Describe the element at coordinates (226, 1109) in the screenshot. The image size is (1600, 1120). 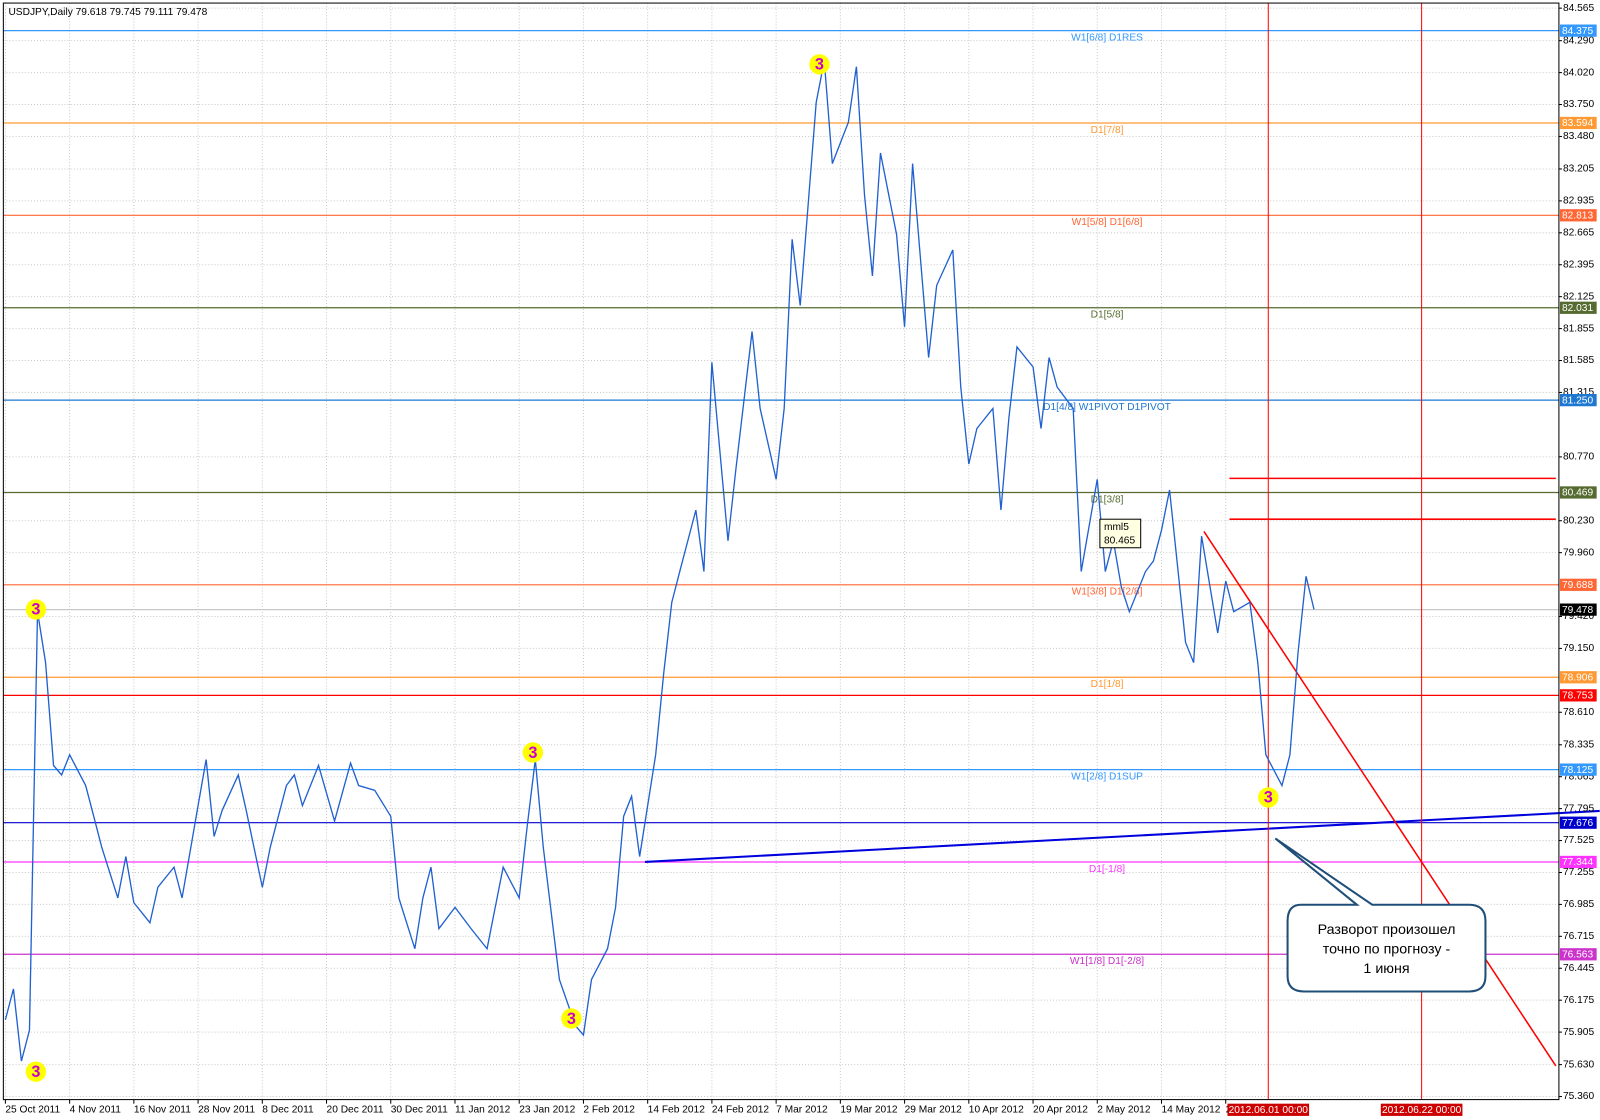
I see `x-tick-label: 28 Nov 2011` at that location.